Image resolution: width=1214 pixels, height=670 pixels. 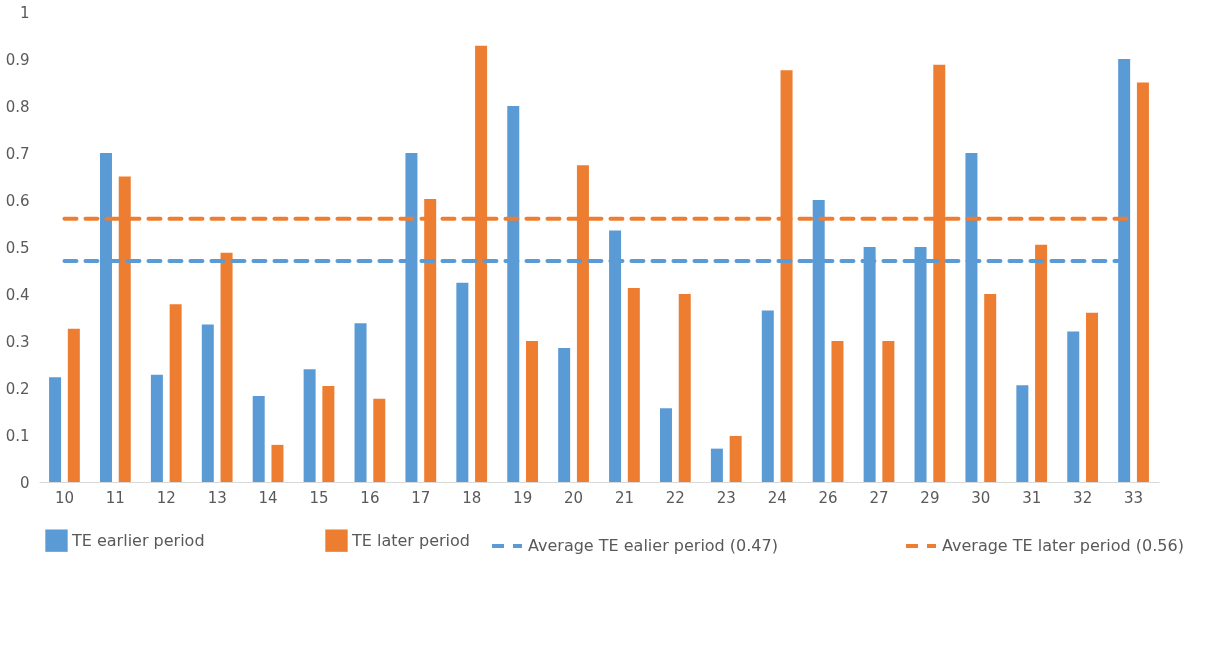 What do you see at coordinates (24, 482) in the screenshot?
I see `y-tick-label: 0` at bounding box center [24, 482].